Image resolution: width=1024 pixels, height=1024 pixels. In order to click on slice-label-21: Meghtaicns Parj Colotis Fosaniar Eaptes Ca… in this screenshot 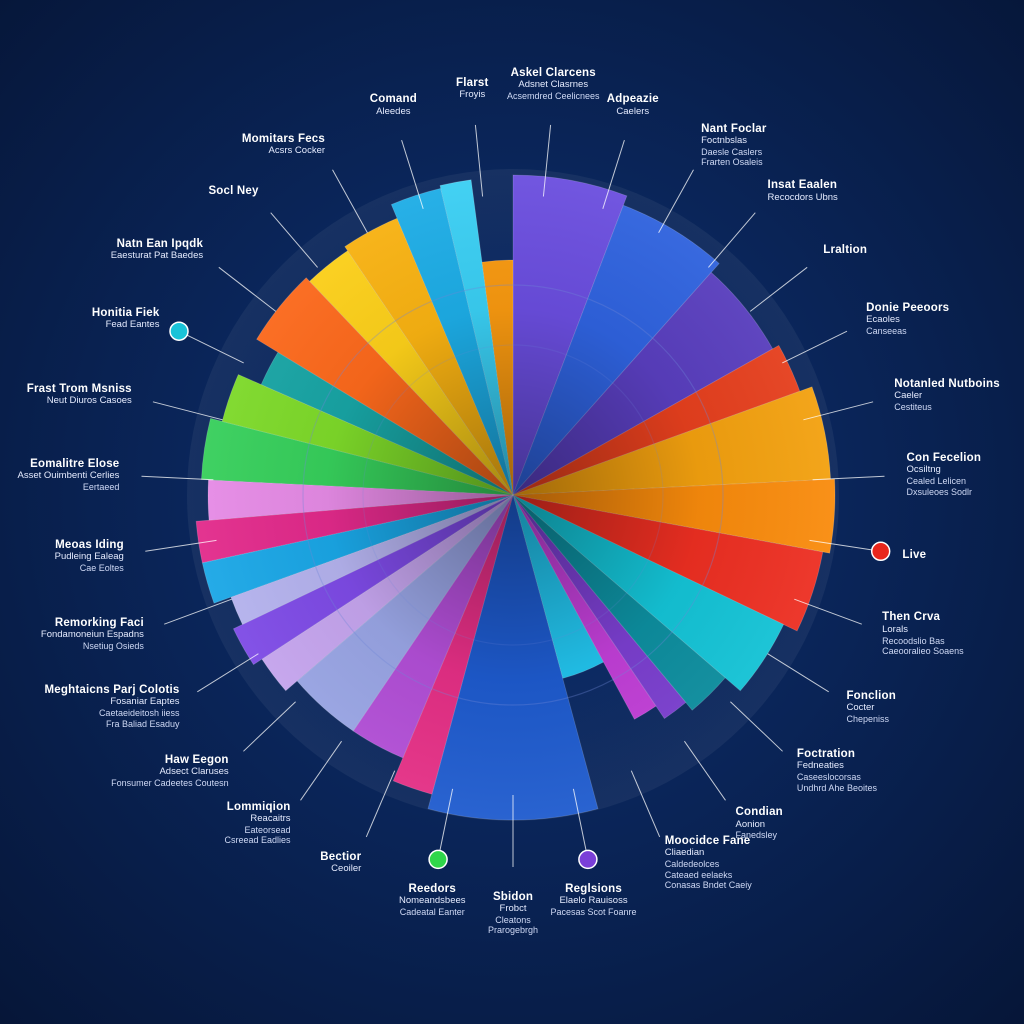, I will do `click(112, 706)`.